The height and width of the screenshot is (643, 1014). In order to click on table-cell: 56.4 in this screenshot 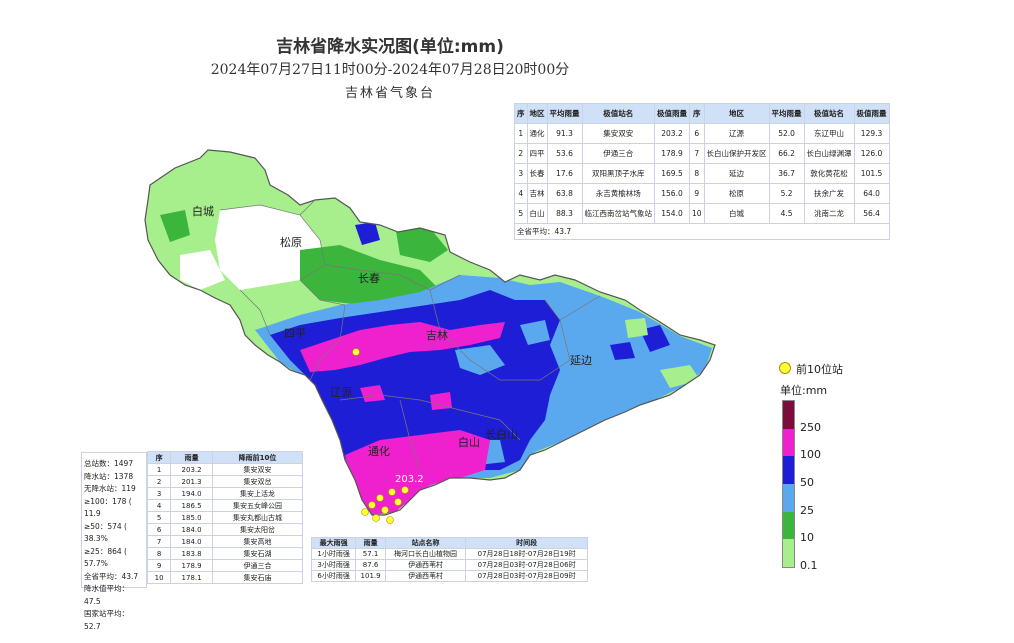, I will do `click(871, 213)`.